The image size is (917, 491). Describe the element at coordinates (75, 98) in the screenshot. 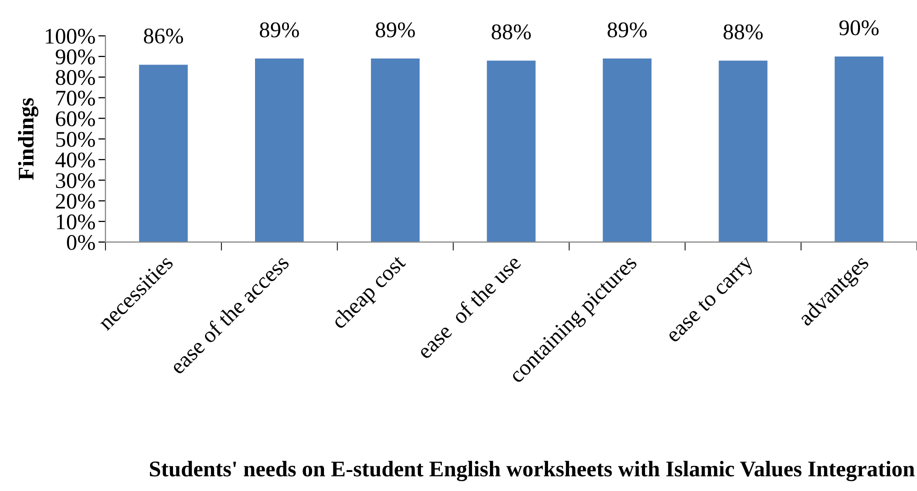

I see `y-tick-label: 70%` at that location.